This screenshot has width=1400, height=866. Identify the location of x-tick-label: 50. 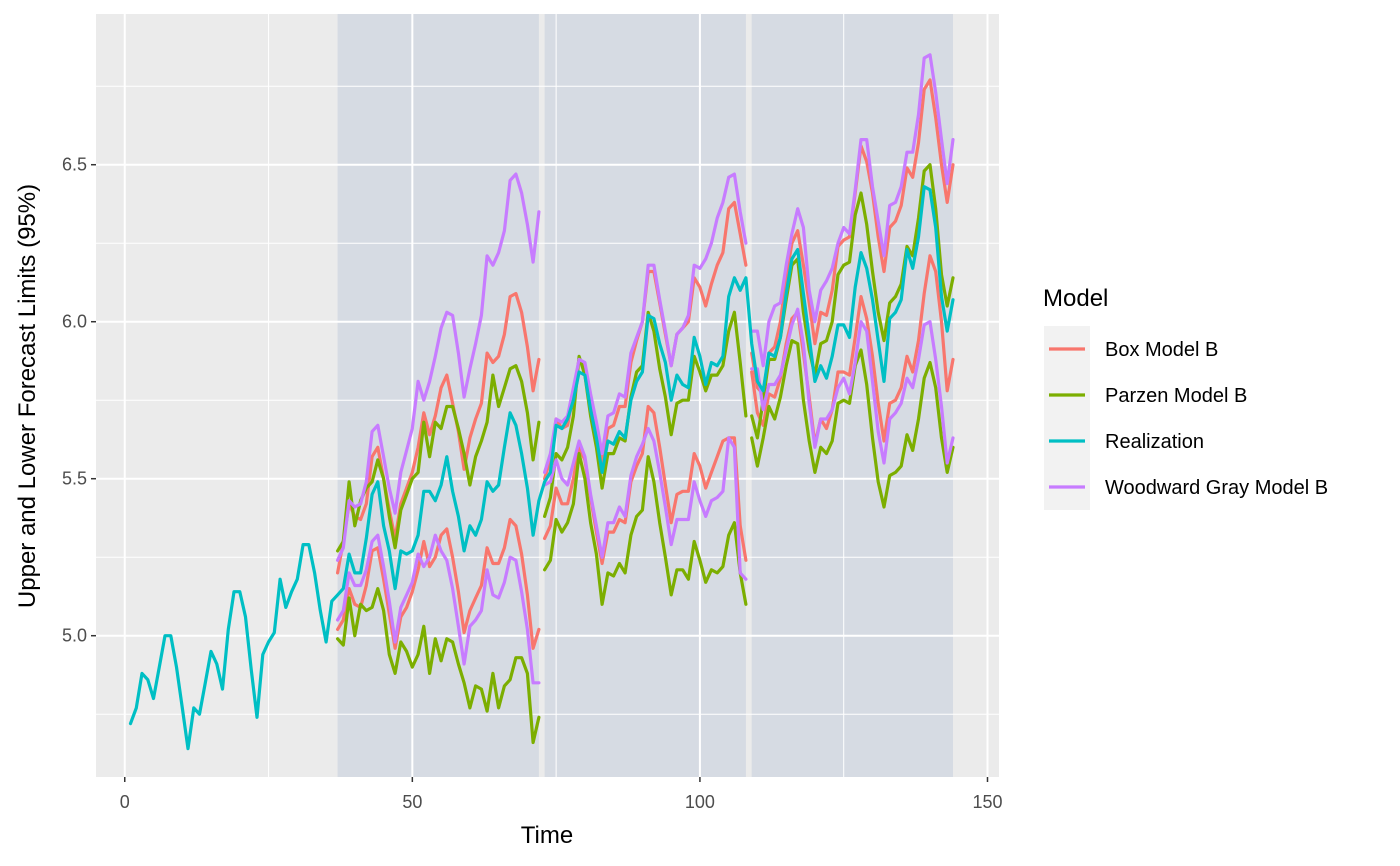
(412, 802).